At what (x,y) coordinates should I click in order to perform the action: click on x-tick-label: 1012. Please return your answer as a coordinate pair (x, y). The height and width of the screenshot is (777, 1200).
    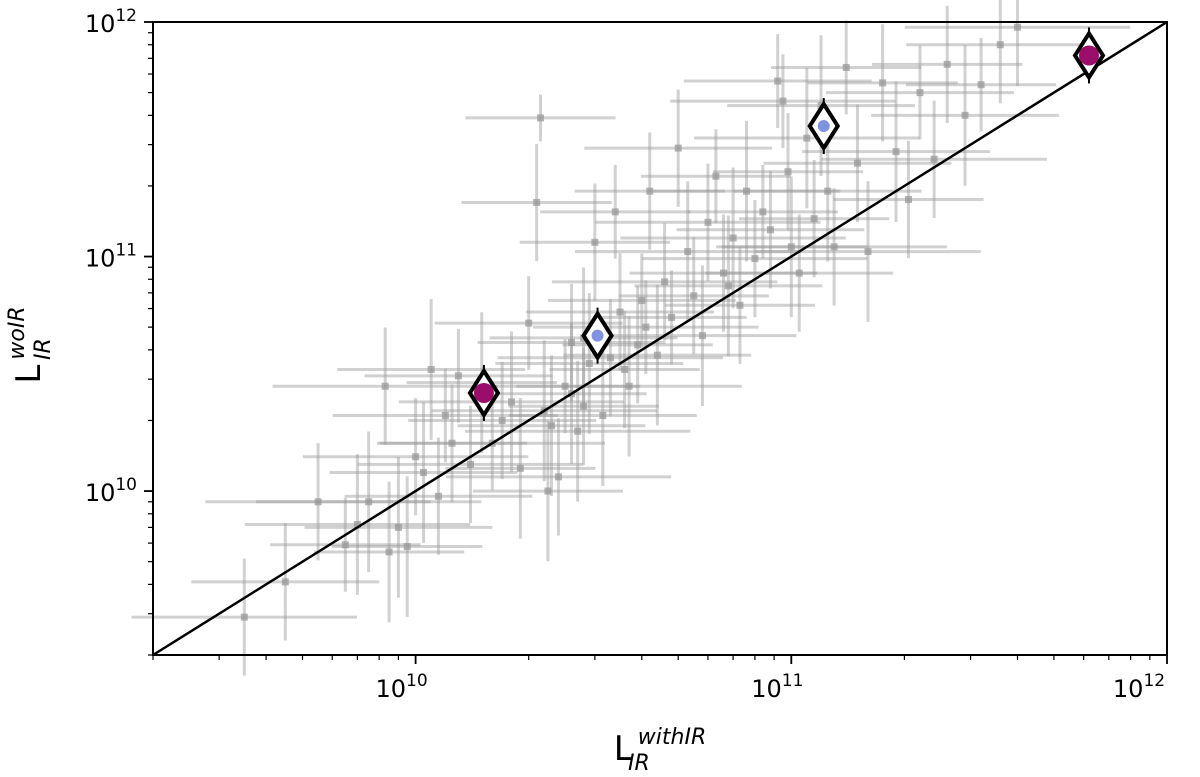
    Looking at the image, I should click on (1139, 687).